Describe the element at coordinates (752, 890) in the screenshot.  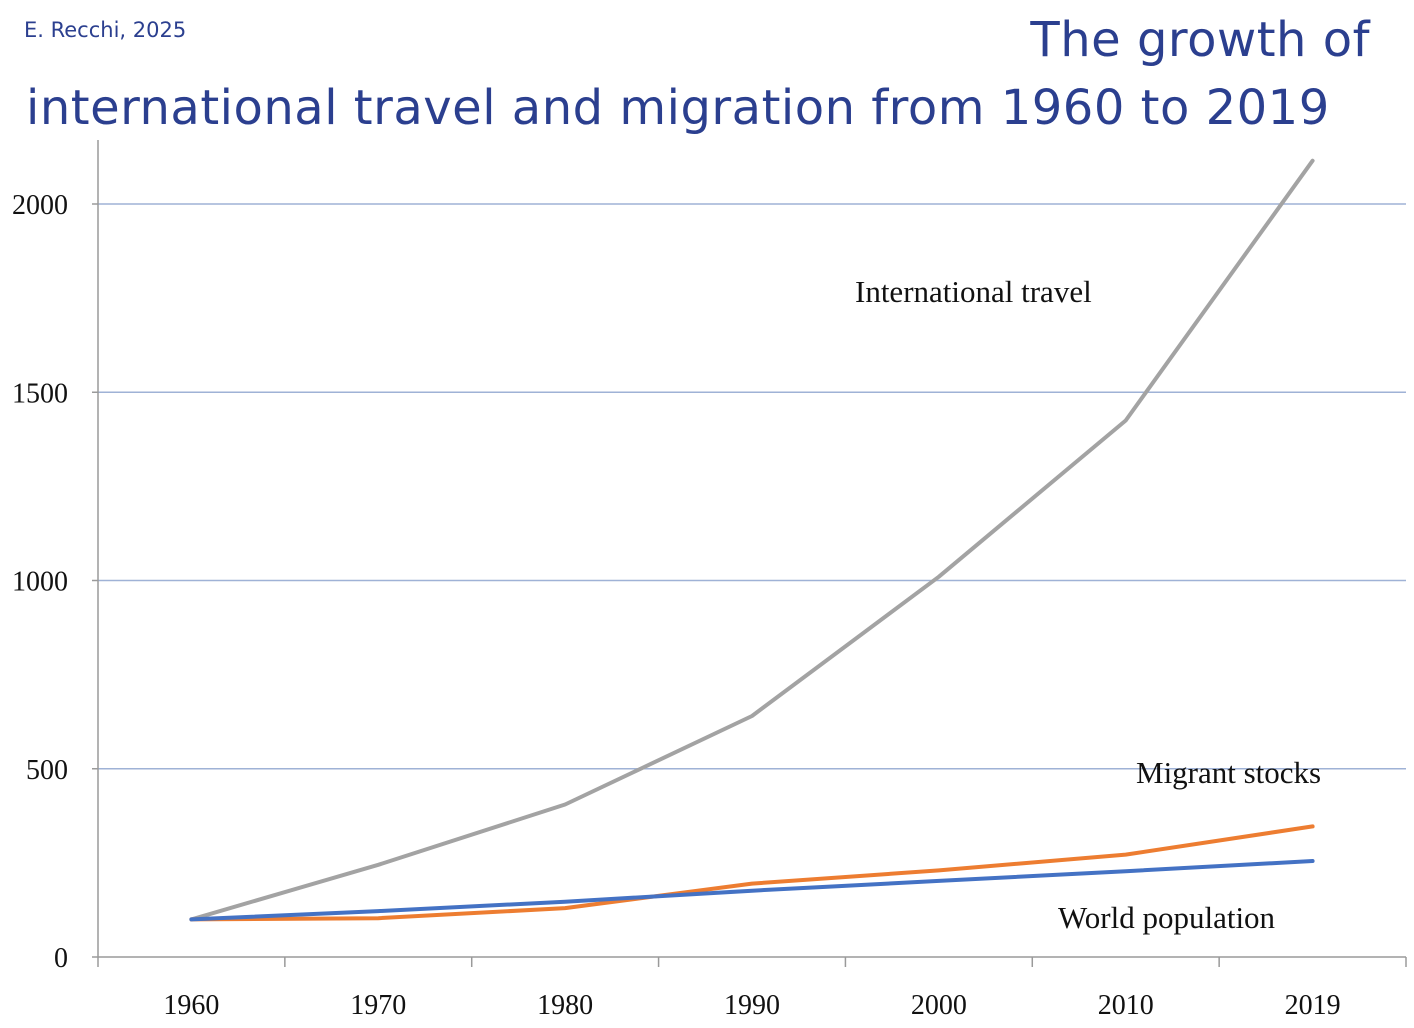
I see `series-line-world-population` at that location.